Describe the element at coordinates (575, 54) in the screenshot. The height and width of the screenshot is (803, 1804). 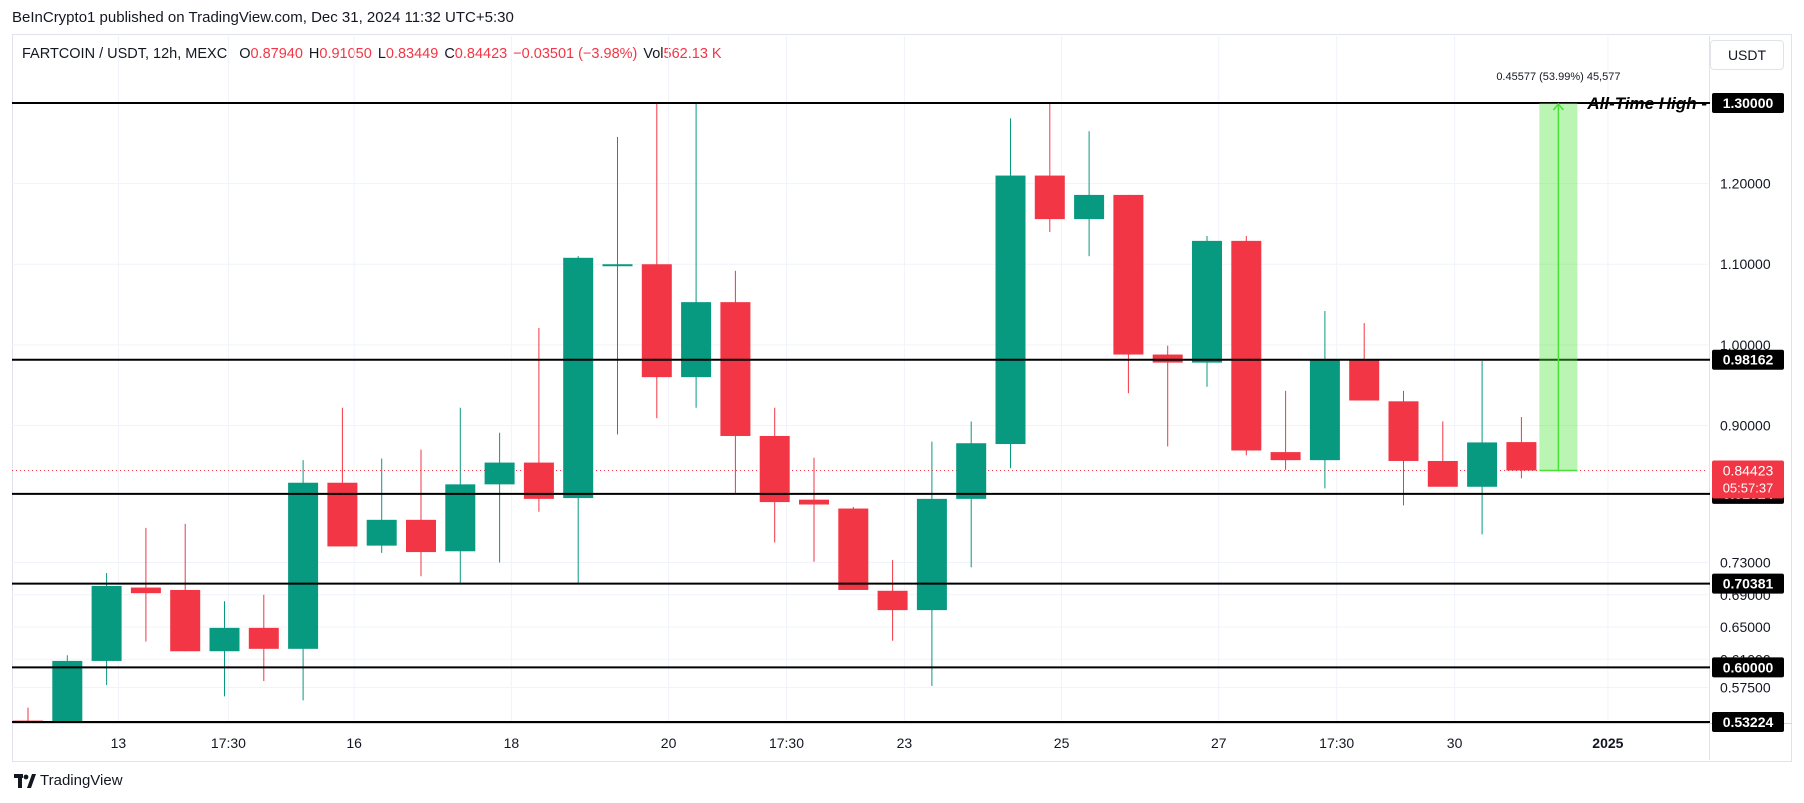
I see `change-value: −0.03501 (−3.98%)` at that location.